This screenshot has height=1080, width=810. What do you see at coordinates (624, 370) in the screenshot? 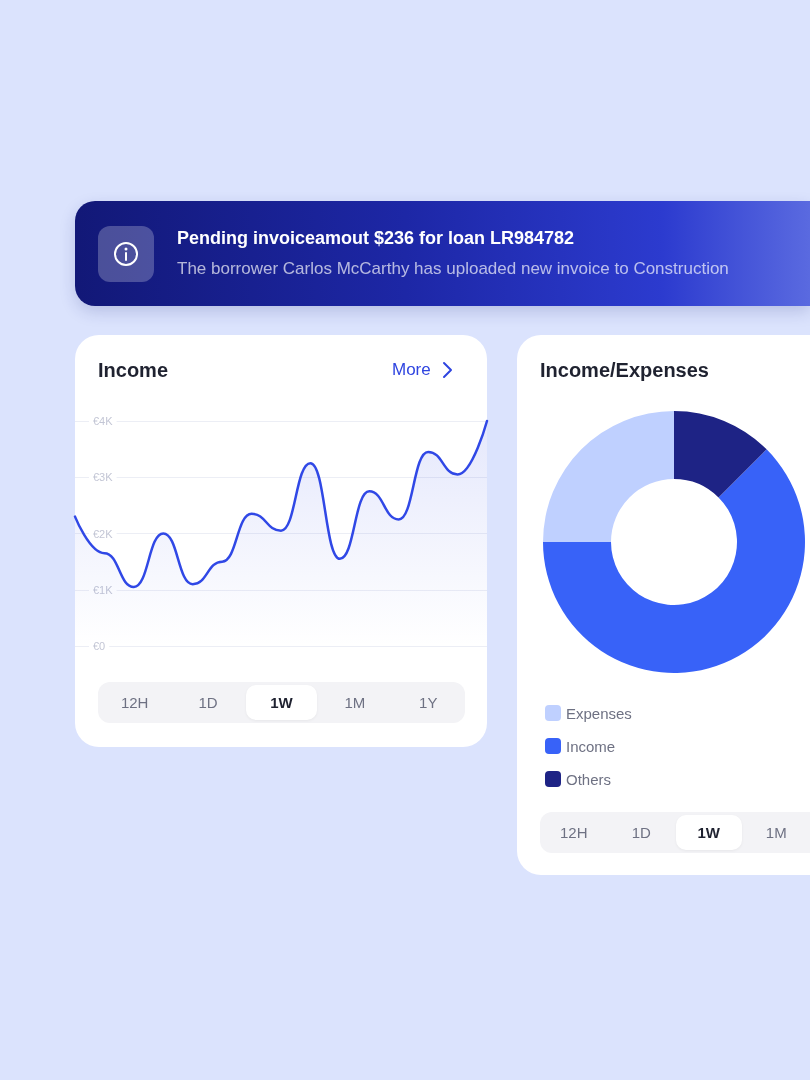
I see `chart-title: Income/Expenses` at bounding box center [624, 370].